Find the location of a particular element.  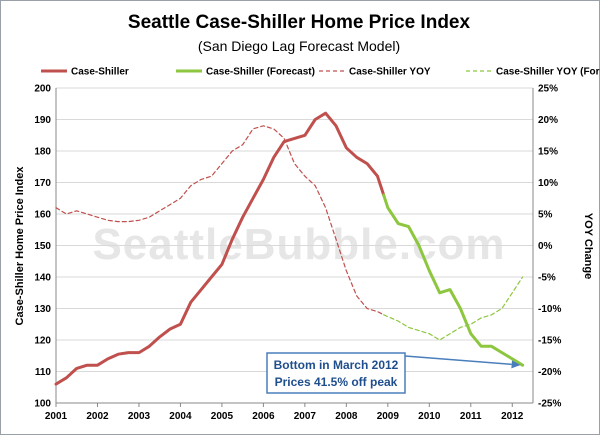

y-axis-label: Case-Shiller Home Price Index is located at coordinates (20, 246).